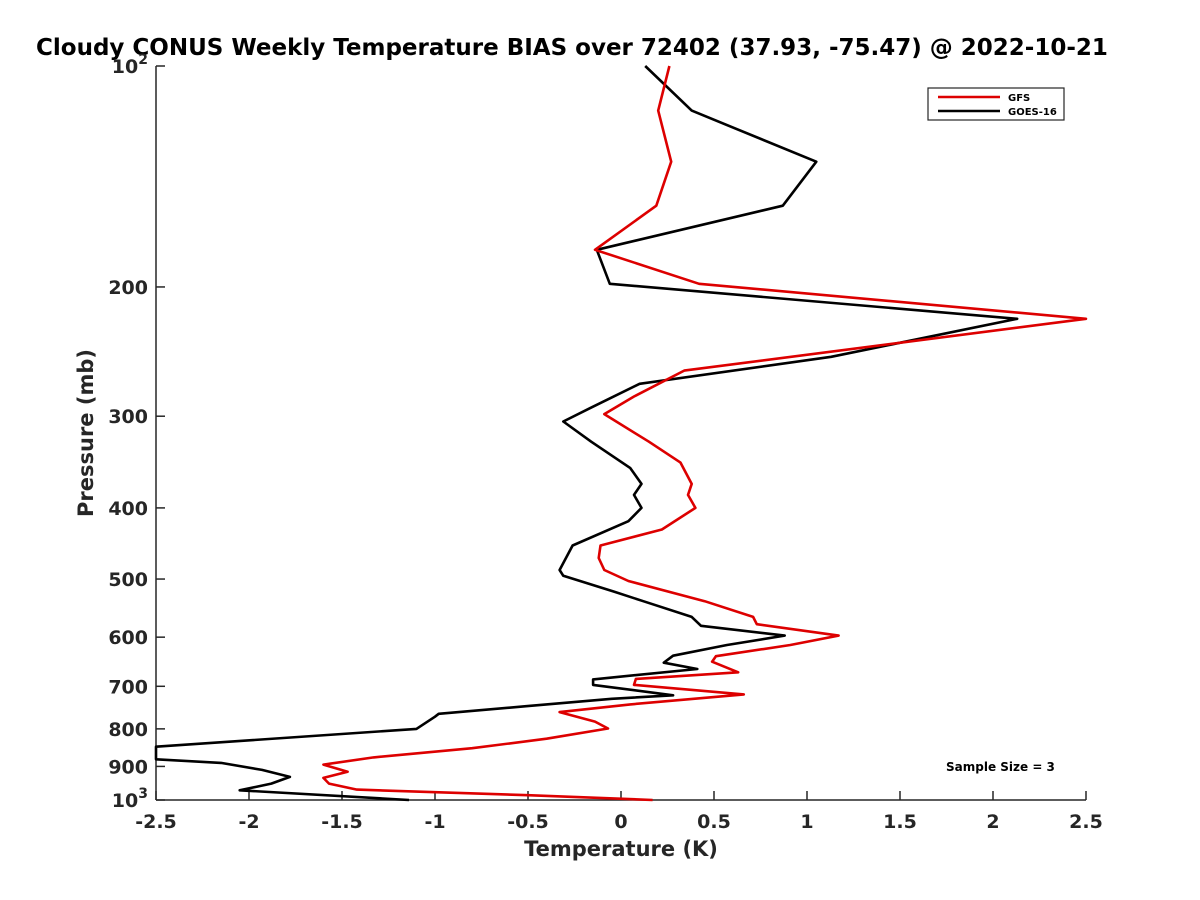 The image size is (1200, 900). Describe the element at coordinates (342, 822) in the screenshot. I see `x-tick-label: -1.5` at that location.